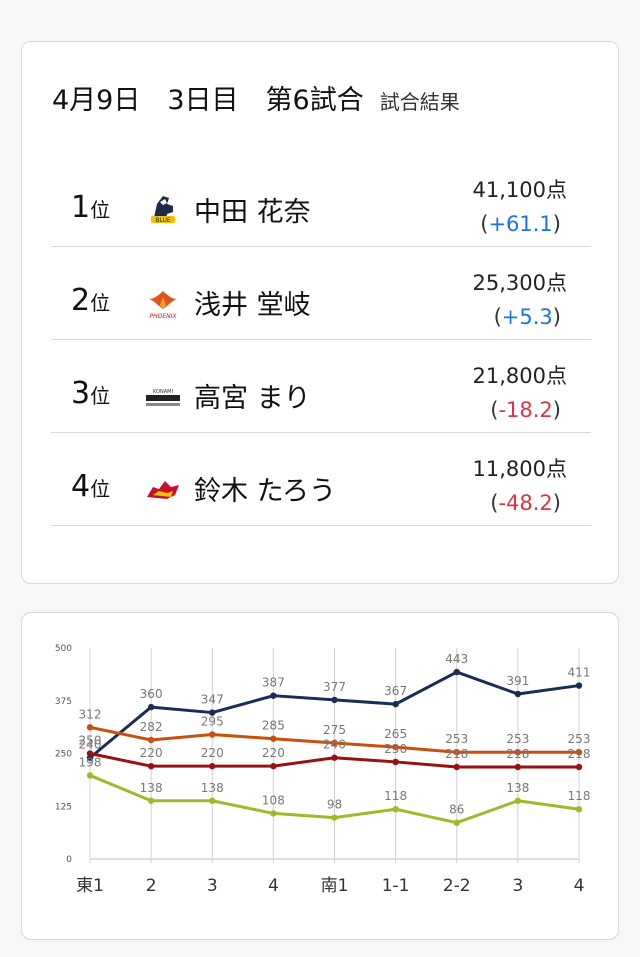 This screenshot has height=957, width=640. Describe the element at coordinates (69, 860) in the screenshot. I see `y-tick-label: 0` at that location.